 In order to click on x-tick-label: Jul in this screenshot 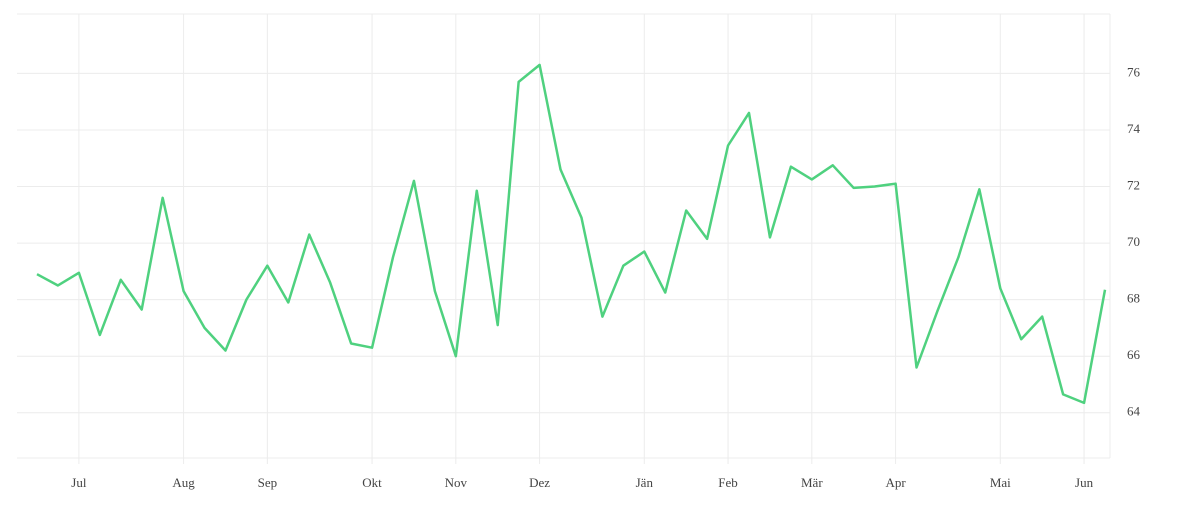, I will do `click(79, 482)`.